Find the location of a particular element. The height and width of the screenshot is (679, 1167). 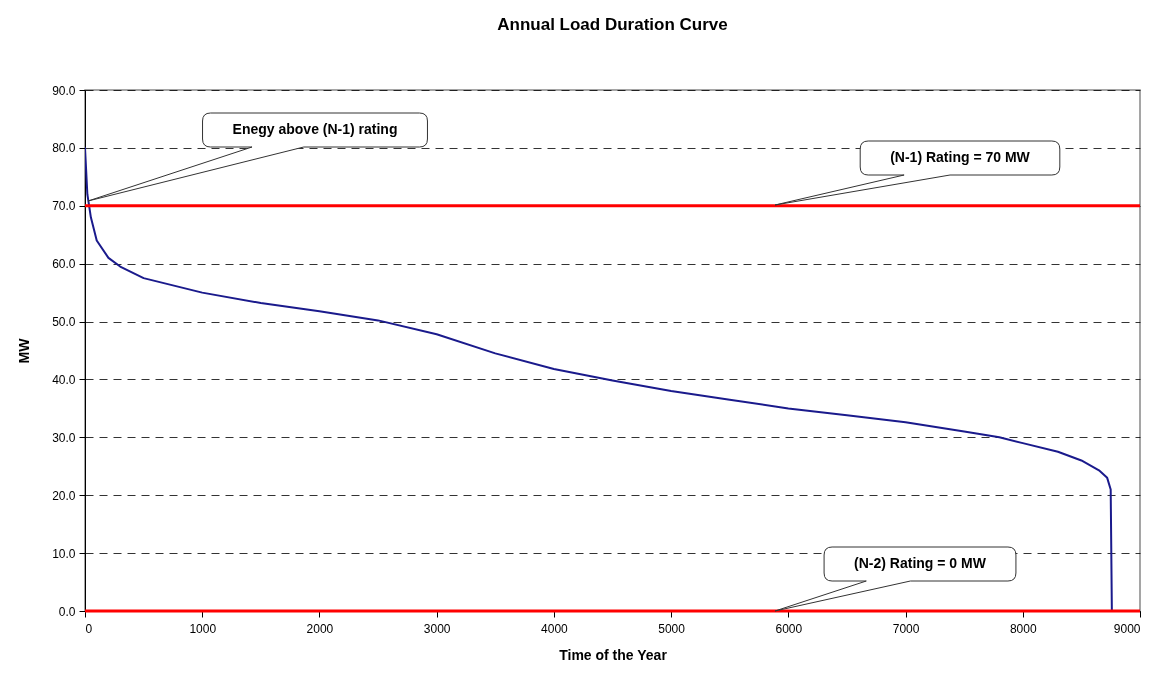

x-tick-label: 2000 is located at coordinates (320, 628).